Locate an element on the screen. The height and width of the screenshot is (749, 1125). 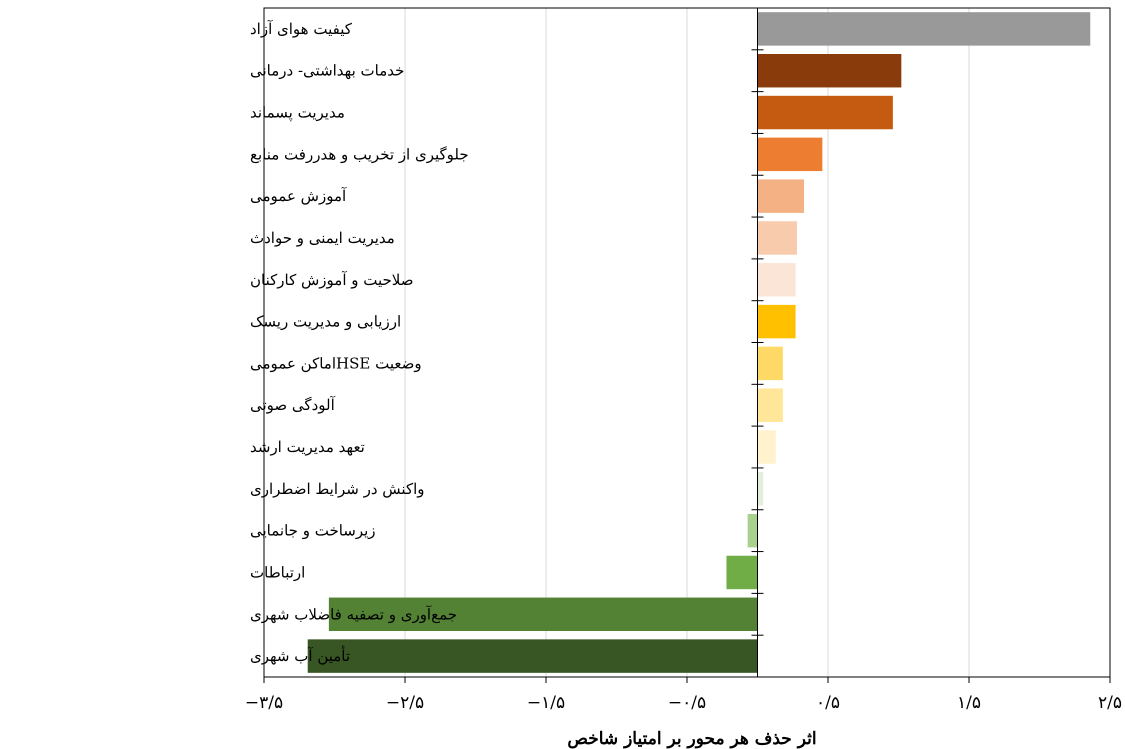
x-tick-label: −۱/۵ is located at coordinates (546, 703).